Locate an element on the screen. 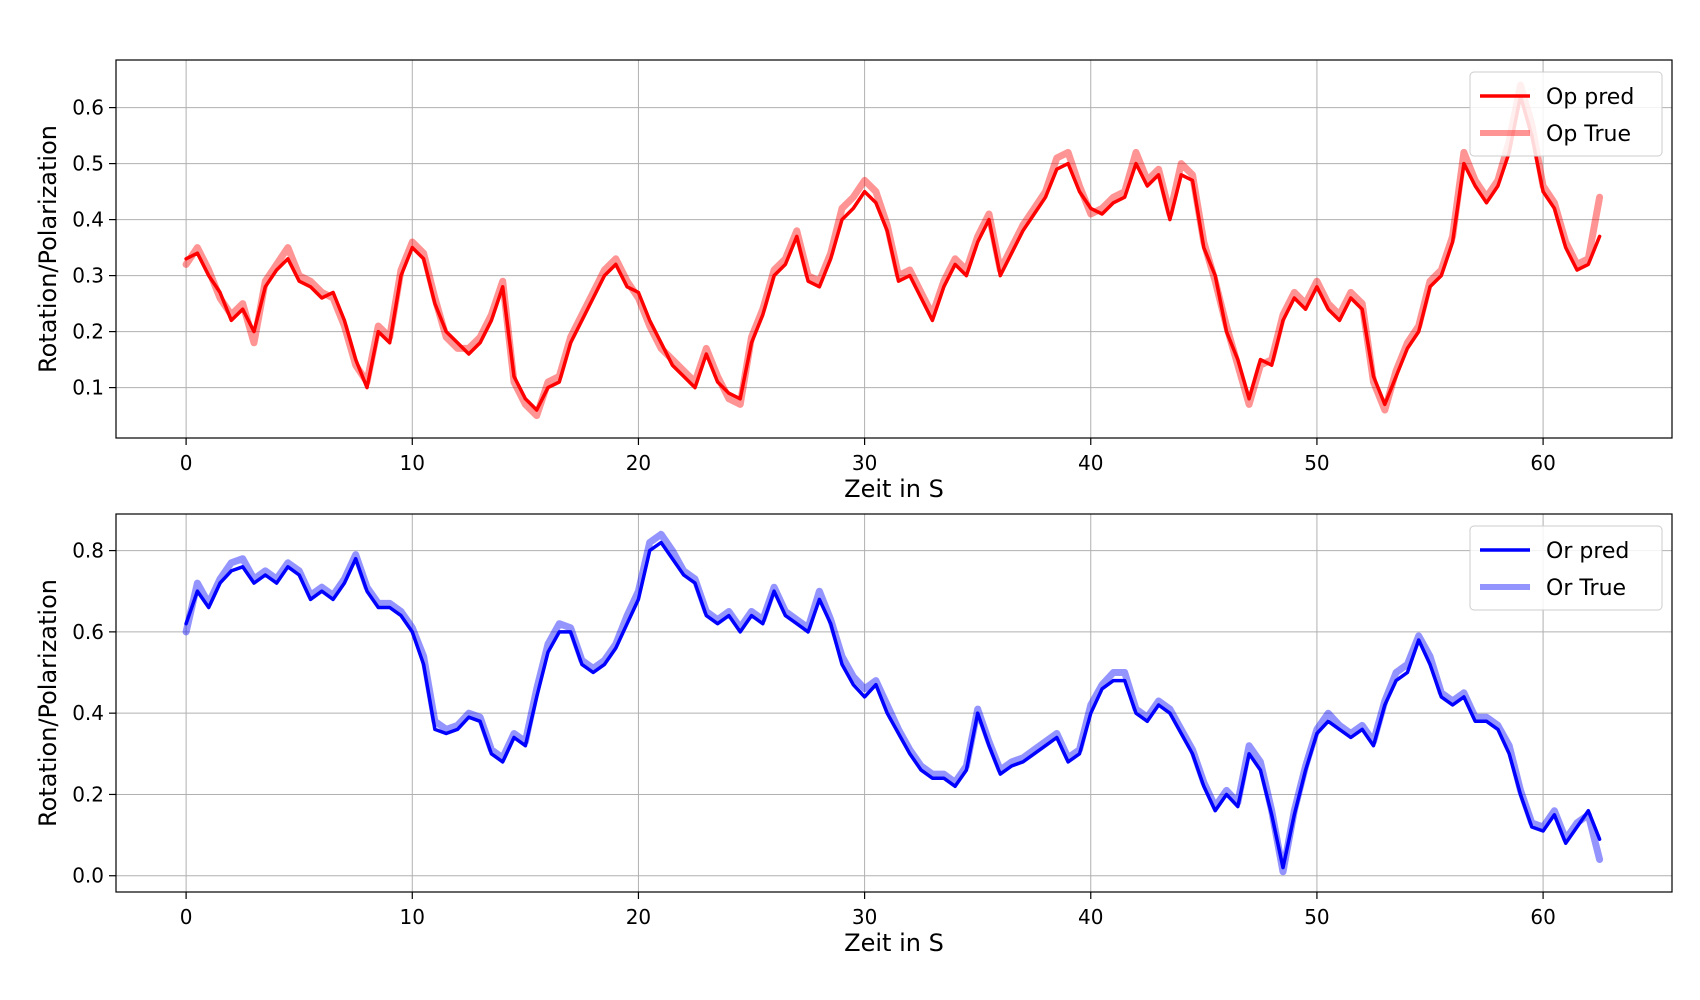 The image size is (1700, 1000). y-tick-label: 0.1 is located at coordinates (88, 388).